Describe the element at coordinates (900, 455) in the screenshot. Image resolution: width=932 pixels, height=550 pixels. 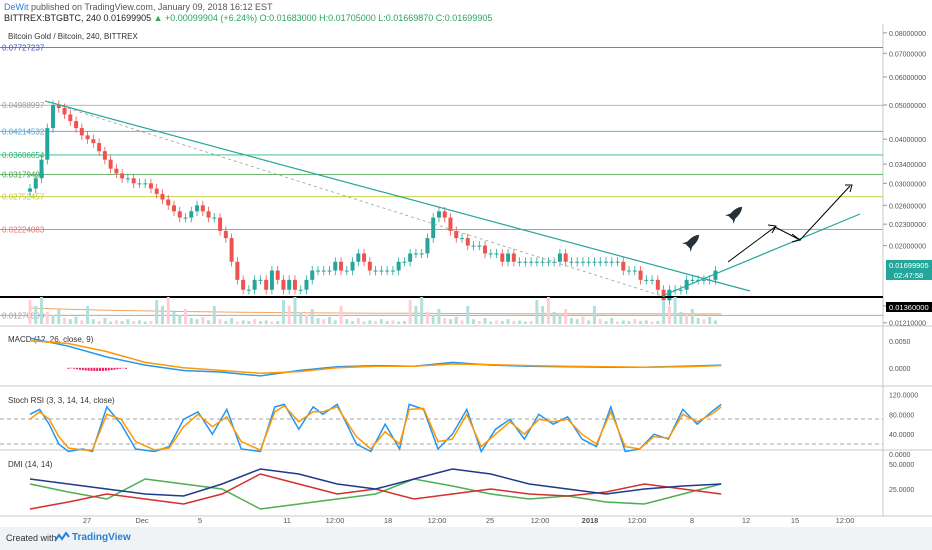
I see `stoch-tick-label: 0.0000` at that location.